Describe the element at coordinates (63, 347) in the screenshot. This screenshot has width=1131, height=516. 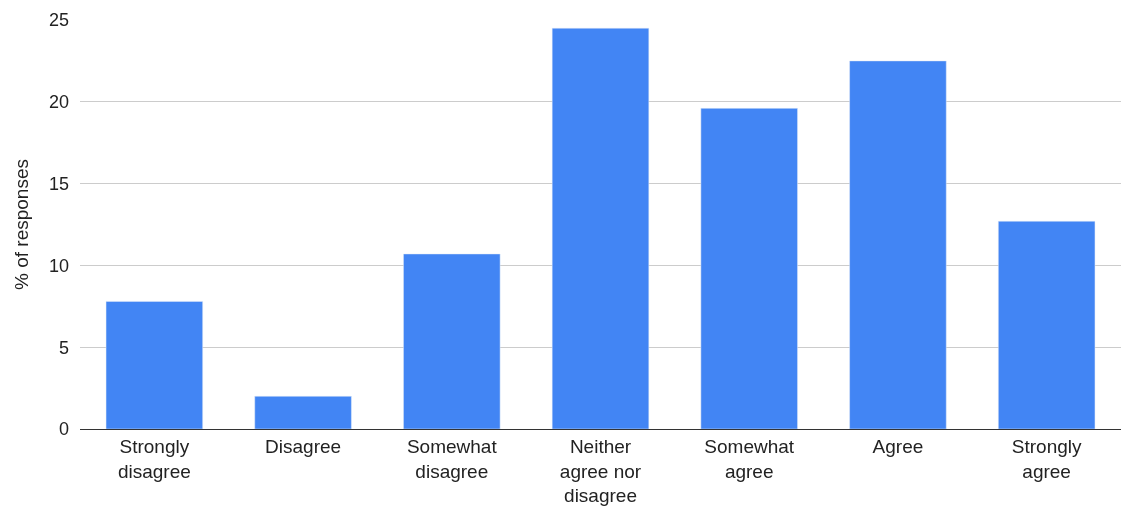
I see `y-tick-label: 5` at that location.